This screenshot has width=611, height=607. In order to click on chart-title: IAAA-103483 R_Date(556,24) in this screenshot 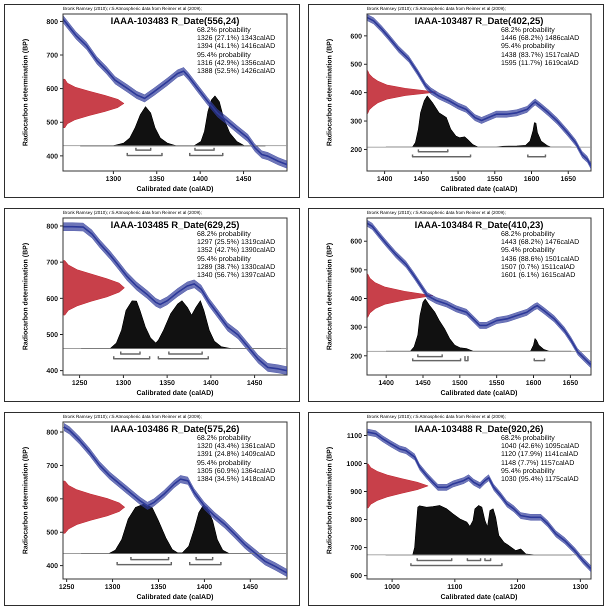, I will do `click(175, 21)`.